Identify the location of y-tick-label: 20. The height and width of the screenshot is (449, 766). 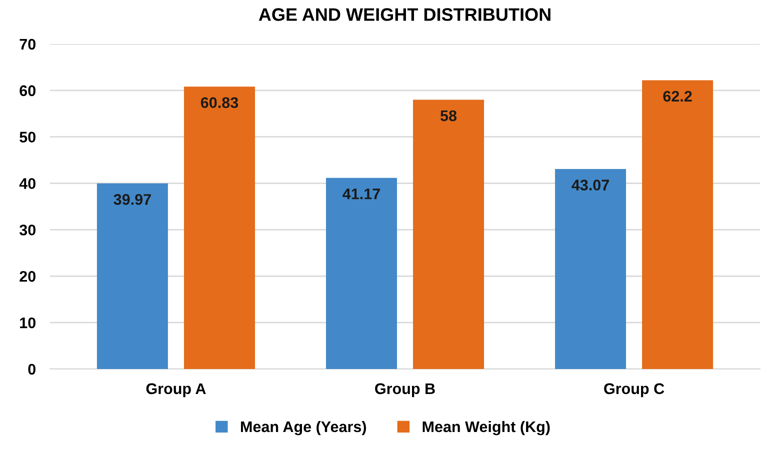
(28, 276).